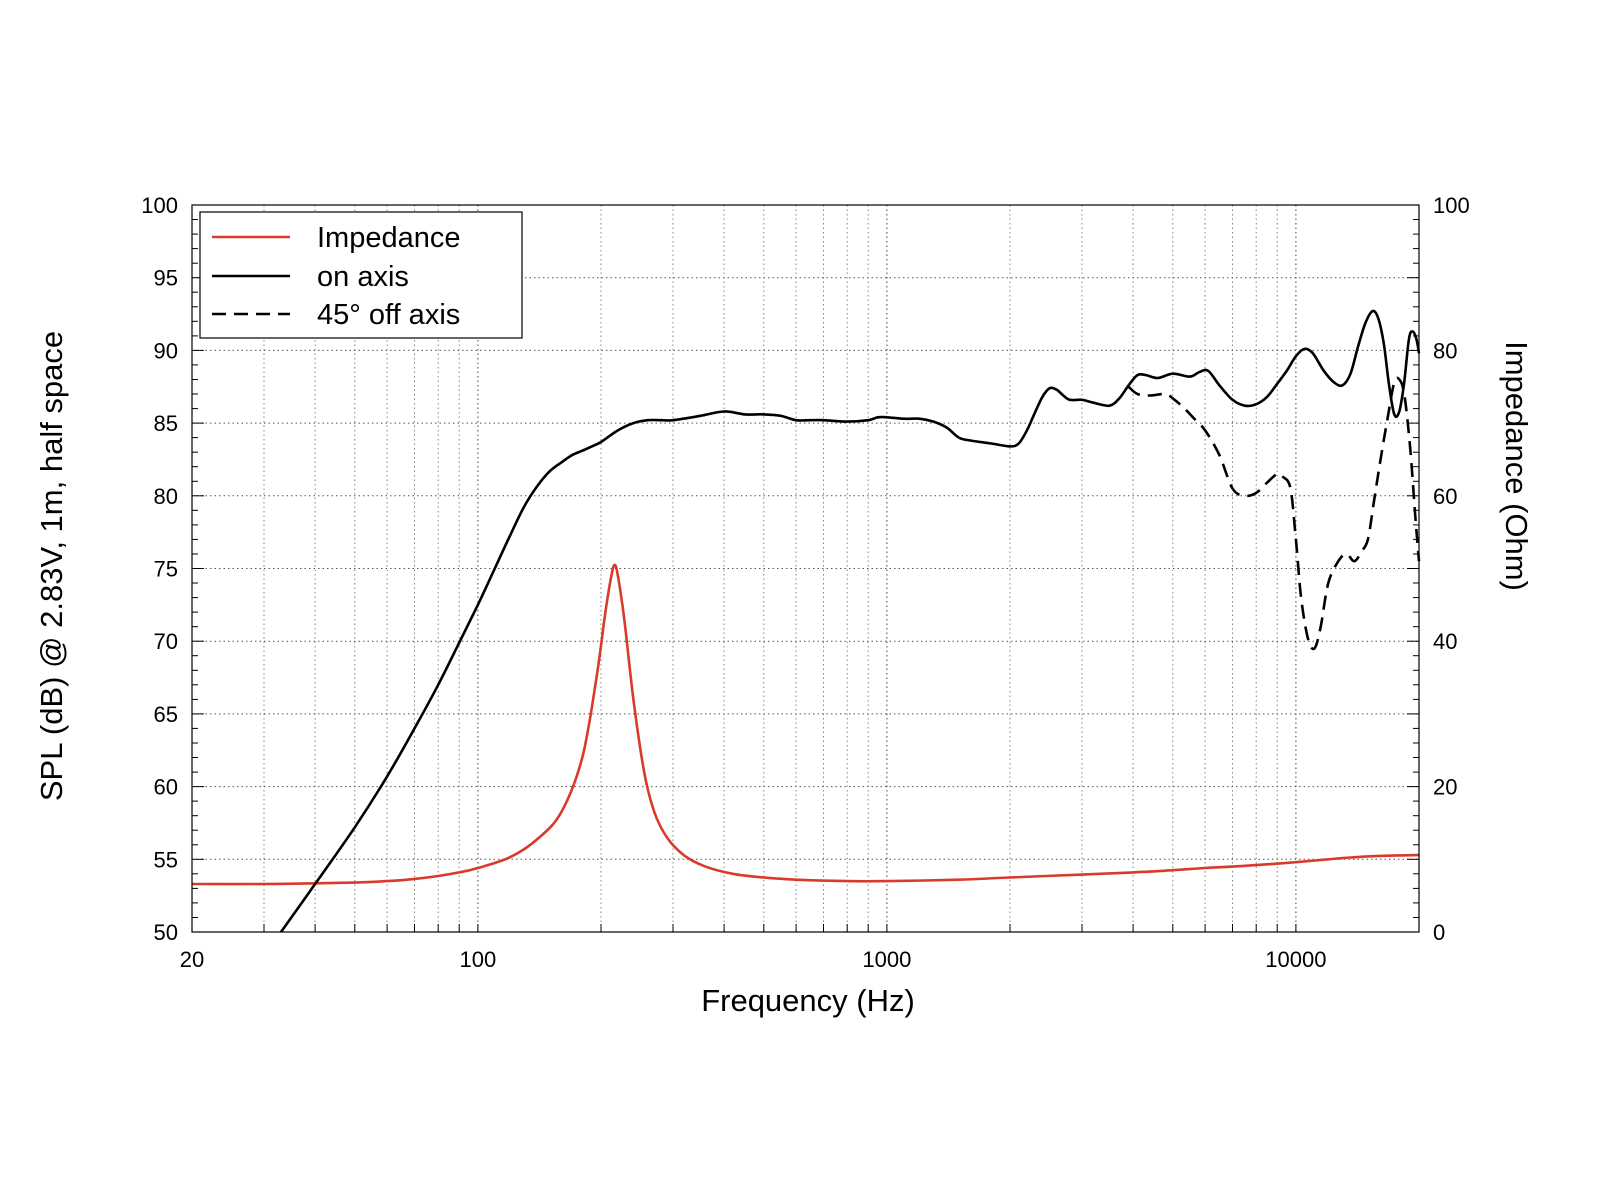 This screenshot has height=1200, width=1600. I want to click on legend-label-off-axis: 45° off axis, so click(388, 315).